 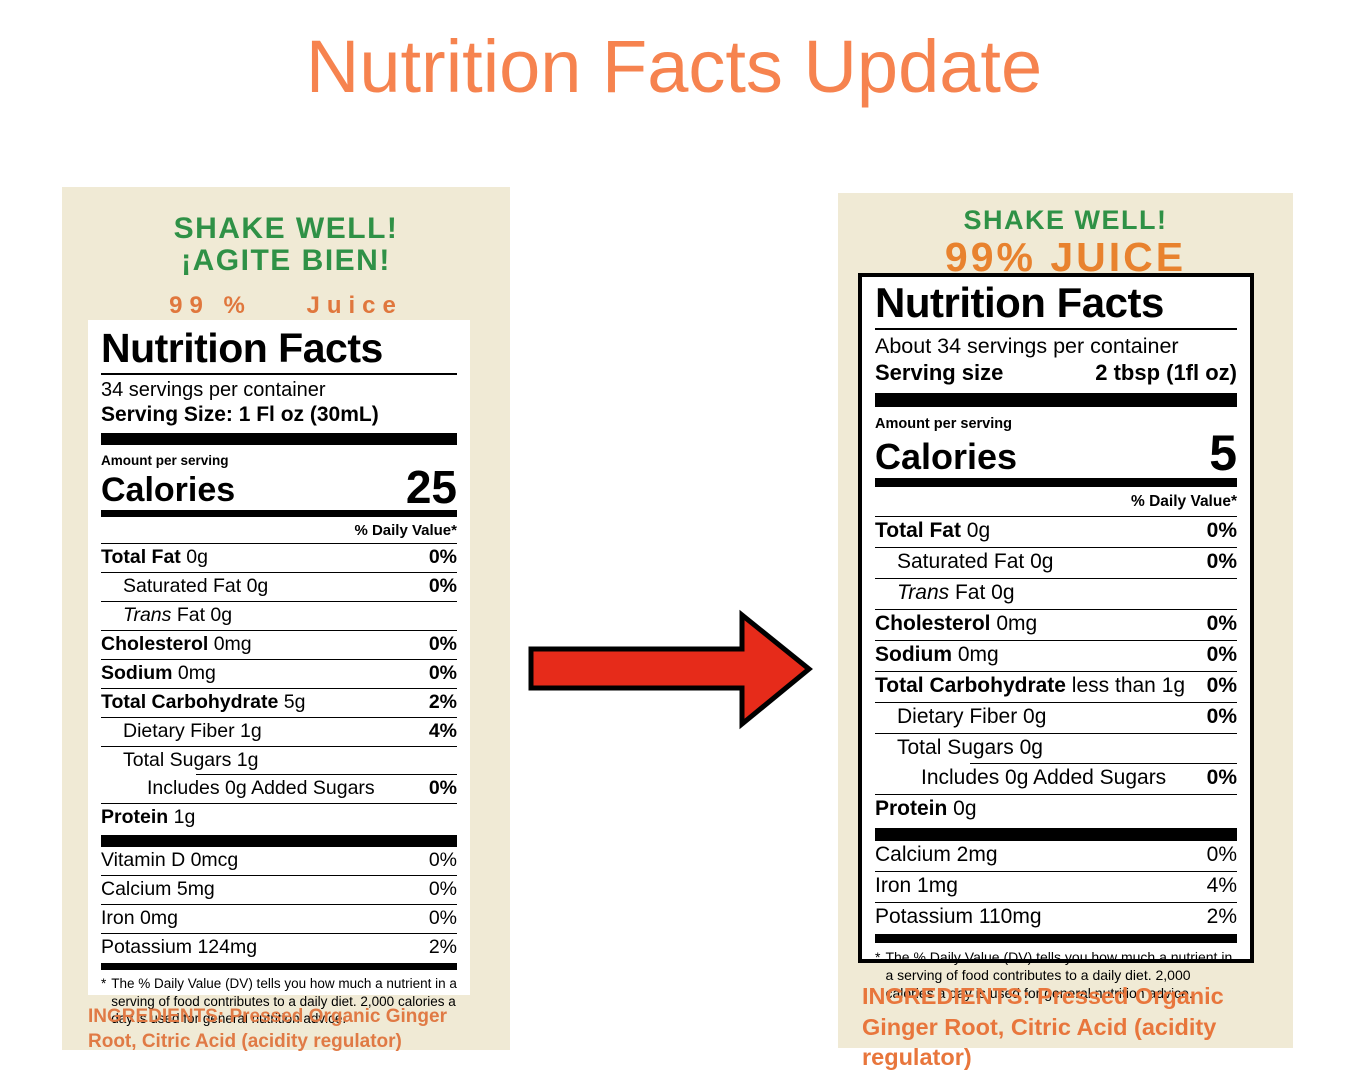 What do you see at coordinates (1030, 685) in the screenshot?
I see `nutrient-label: Total Carbohydrate less than 1g` at bounding box center [1030, 685].